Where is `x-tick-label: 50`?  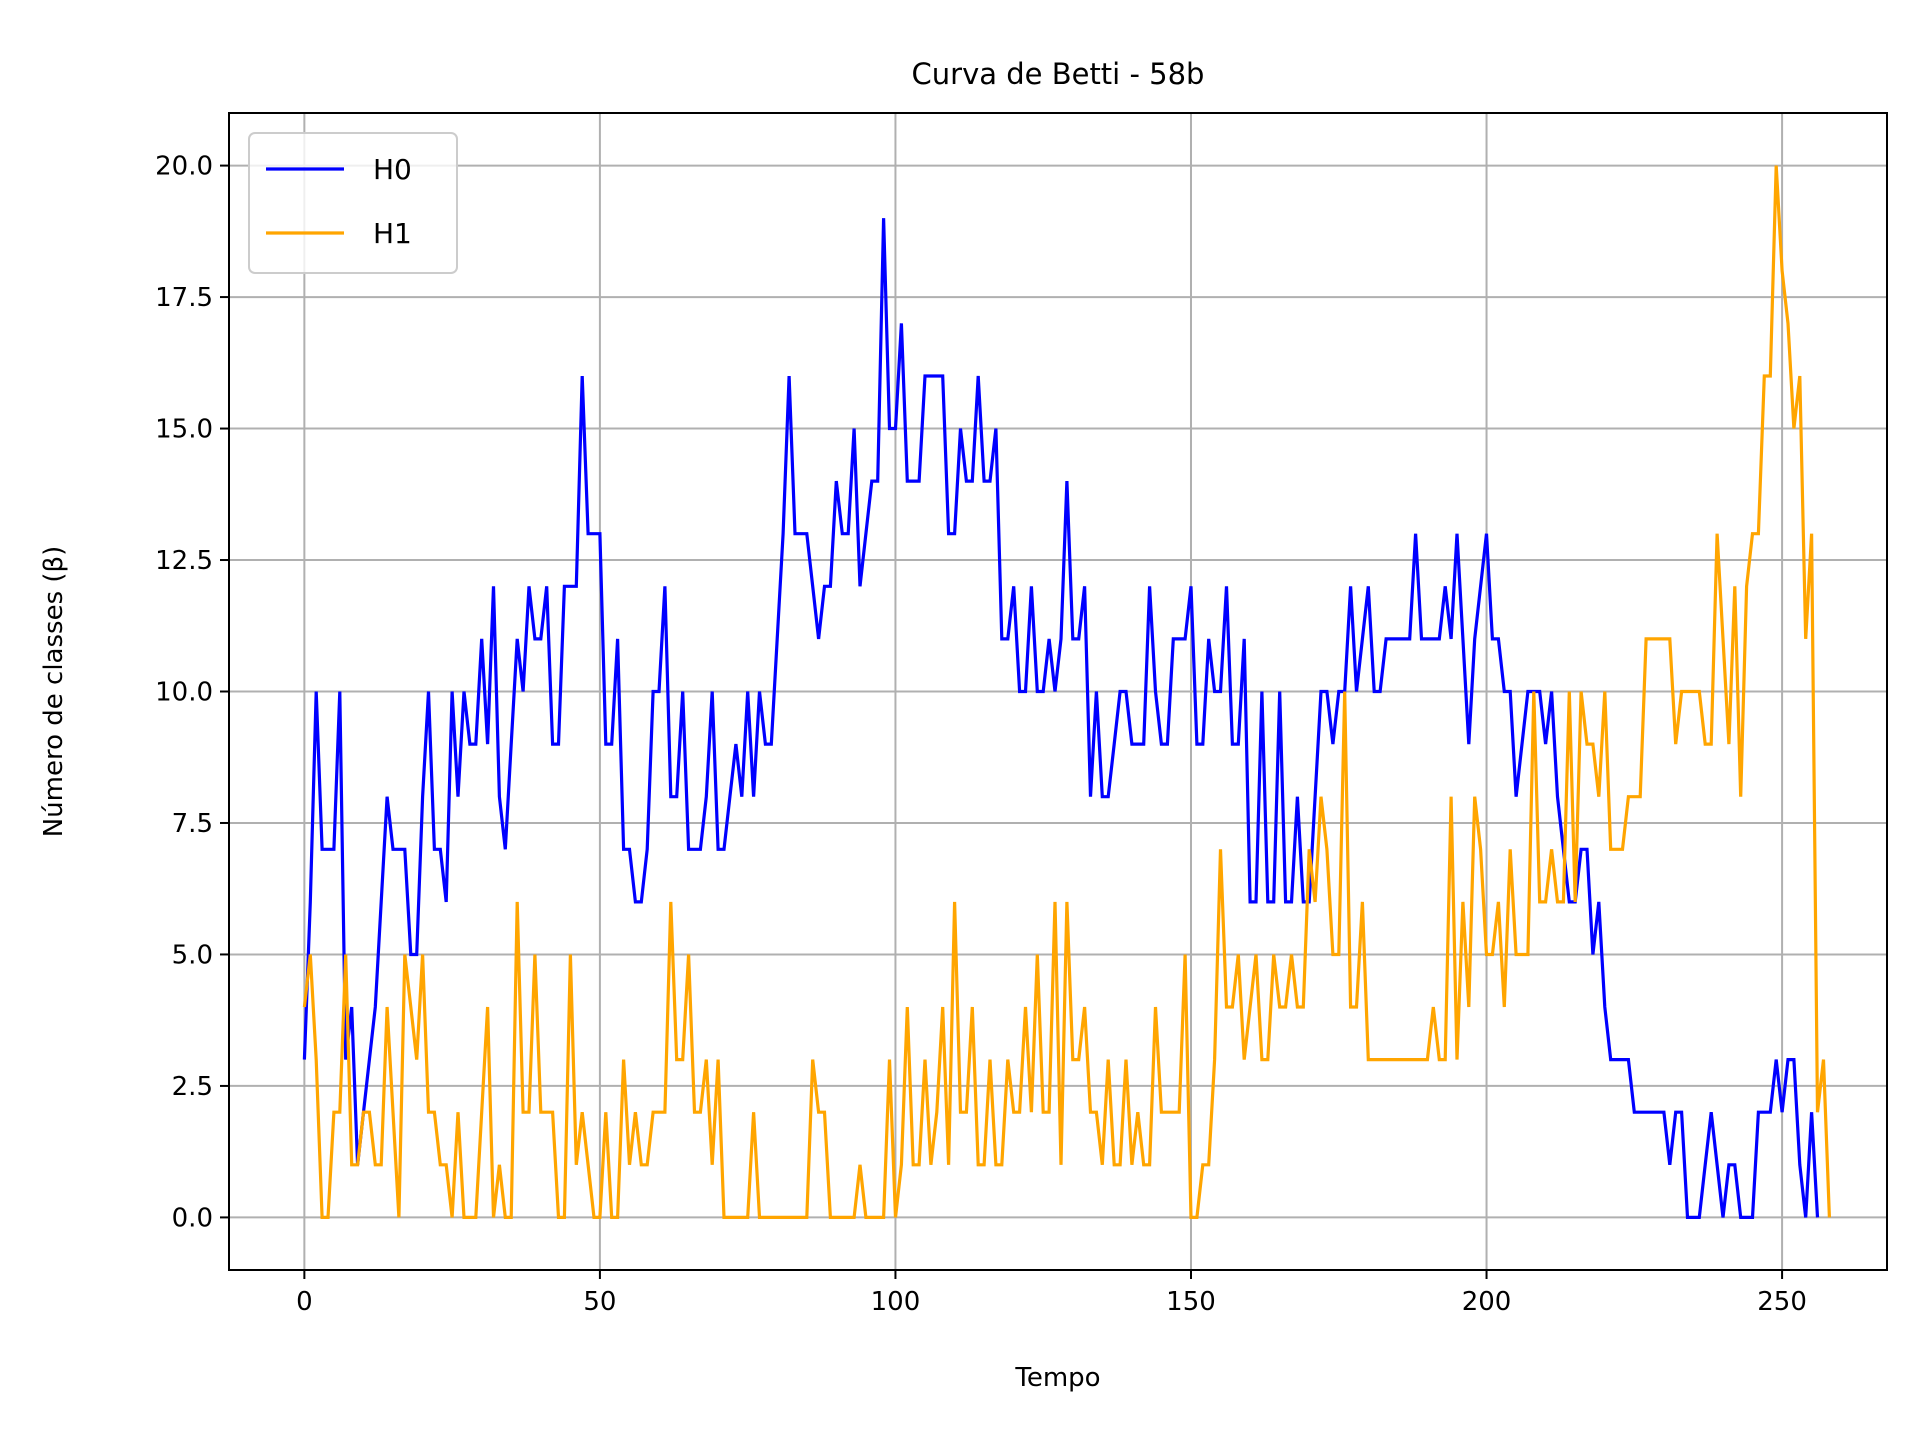
x-tick-label: 50 is located at coordinates (599, 1302).